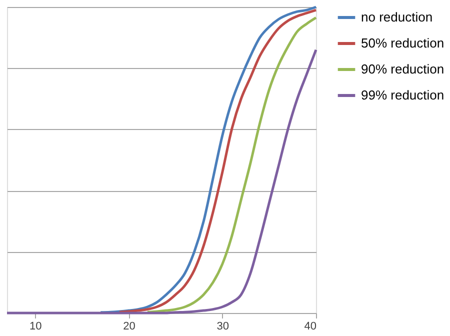  Describe the element at coordinates (129, 326) in the screenshot. I see `x-tick-label: 20` at that location.